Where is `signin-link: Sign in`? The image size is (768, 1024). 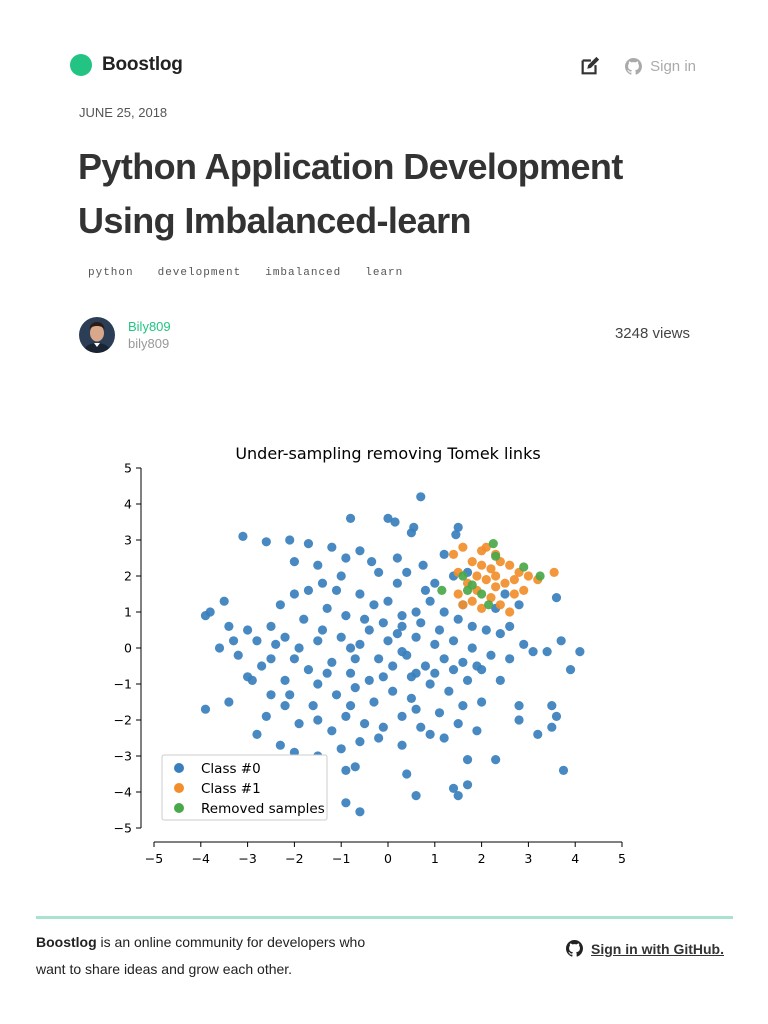
signin-link: Sign in is located at coordinates (660, 66).